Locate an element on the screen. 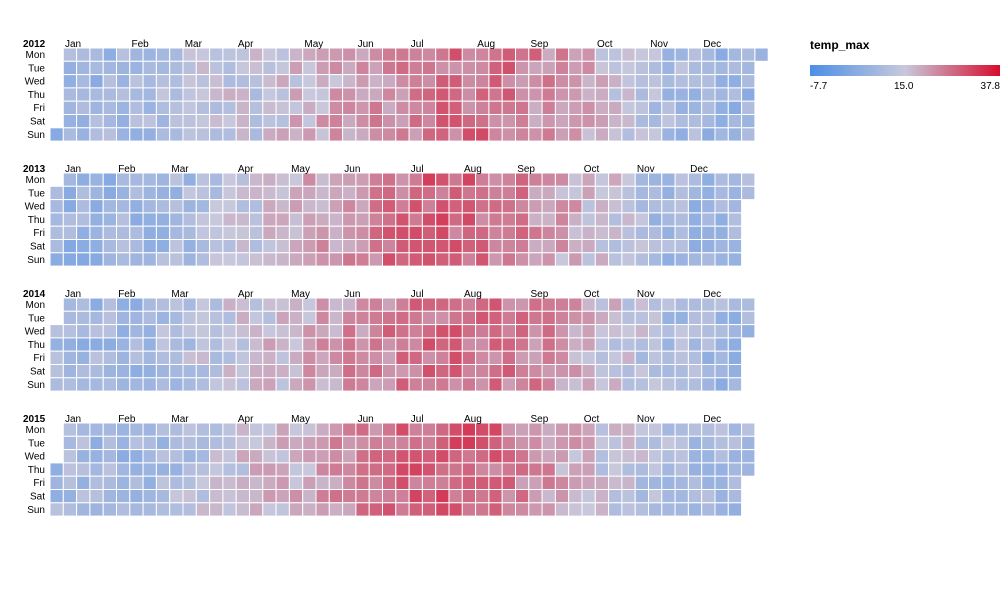 Image resolution: width=1005 pixels, height=600 pixels. year-label: 2013 is located at coordinates (34, 169).